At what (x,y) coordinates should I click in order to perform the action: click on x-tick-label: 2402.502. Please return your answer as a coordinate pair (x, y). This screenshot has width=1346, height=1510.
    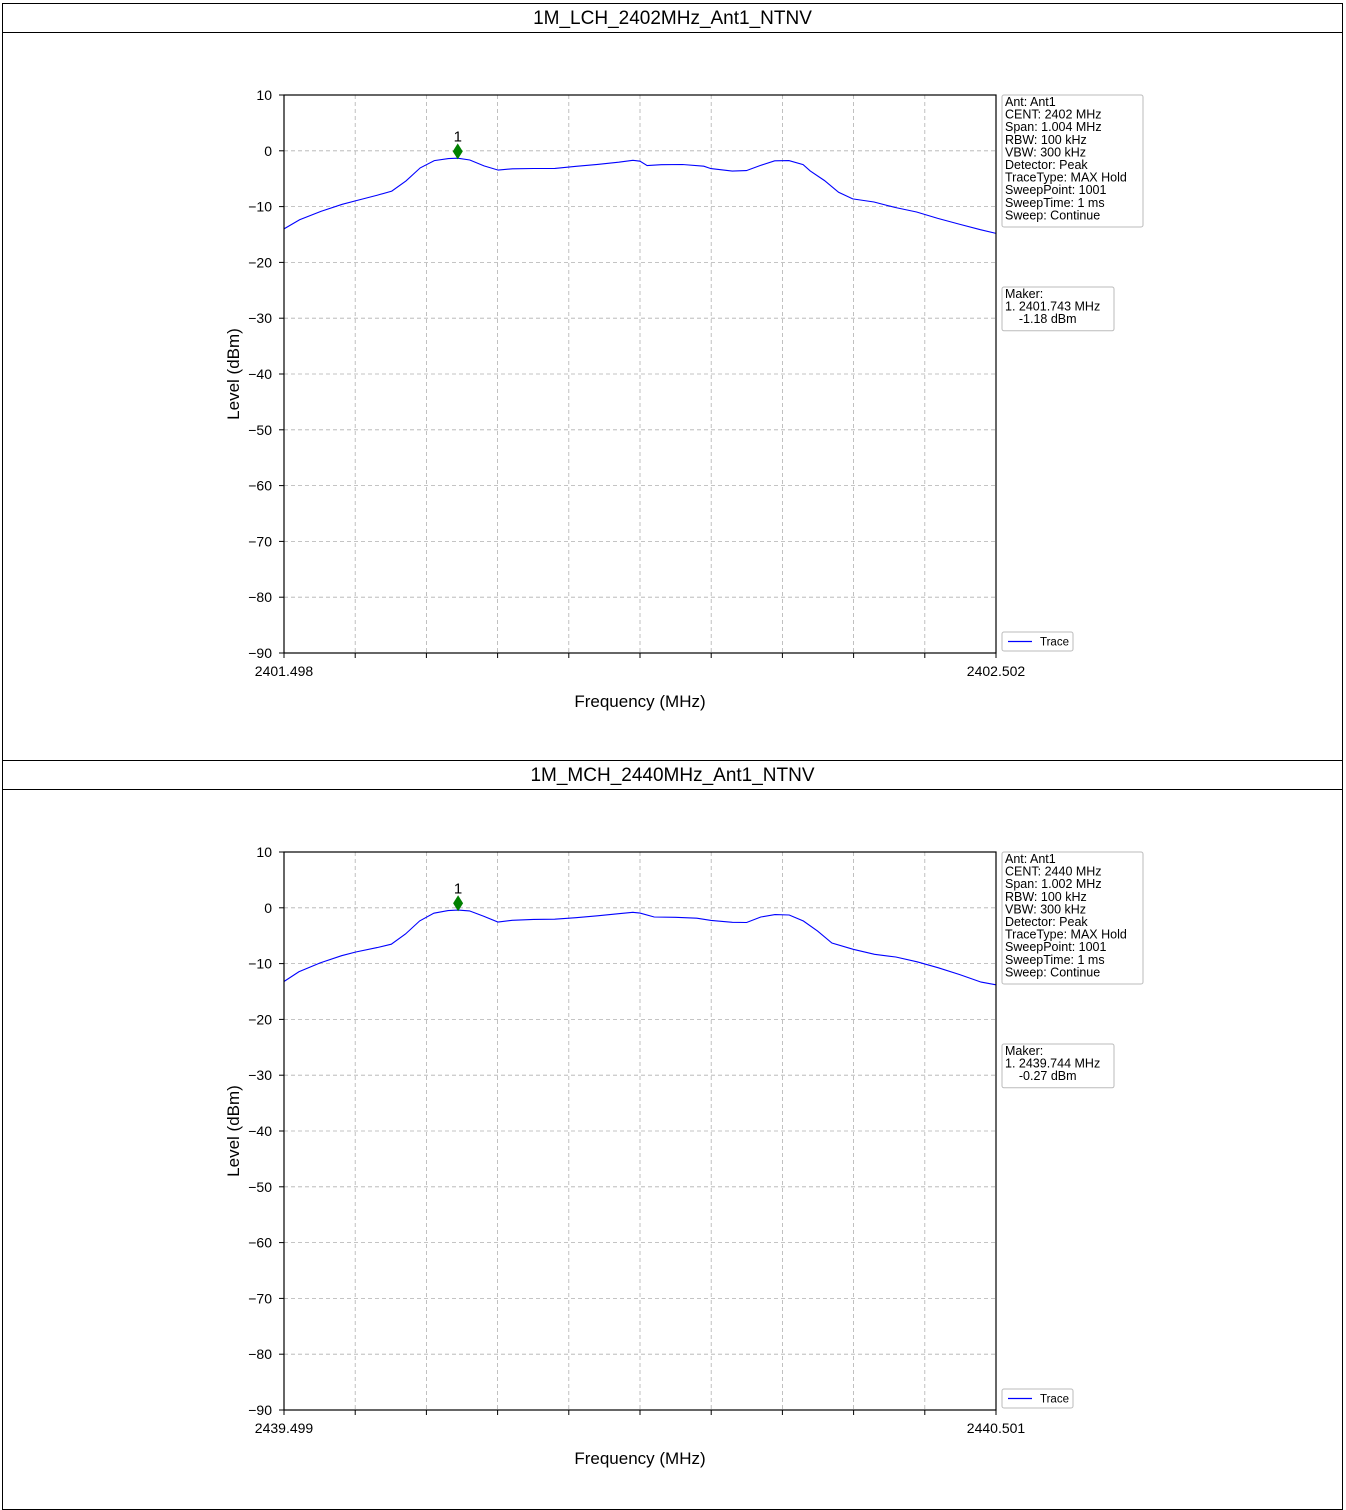
    Looking at the image, I should click on (996, 671).